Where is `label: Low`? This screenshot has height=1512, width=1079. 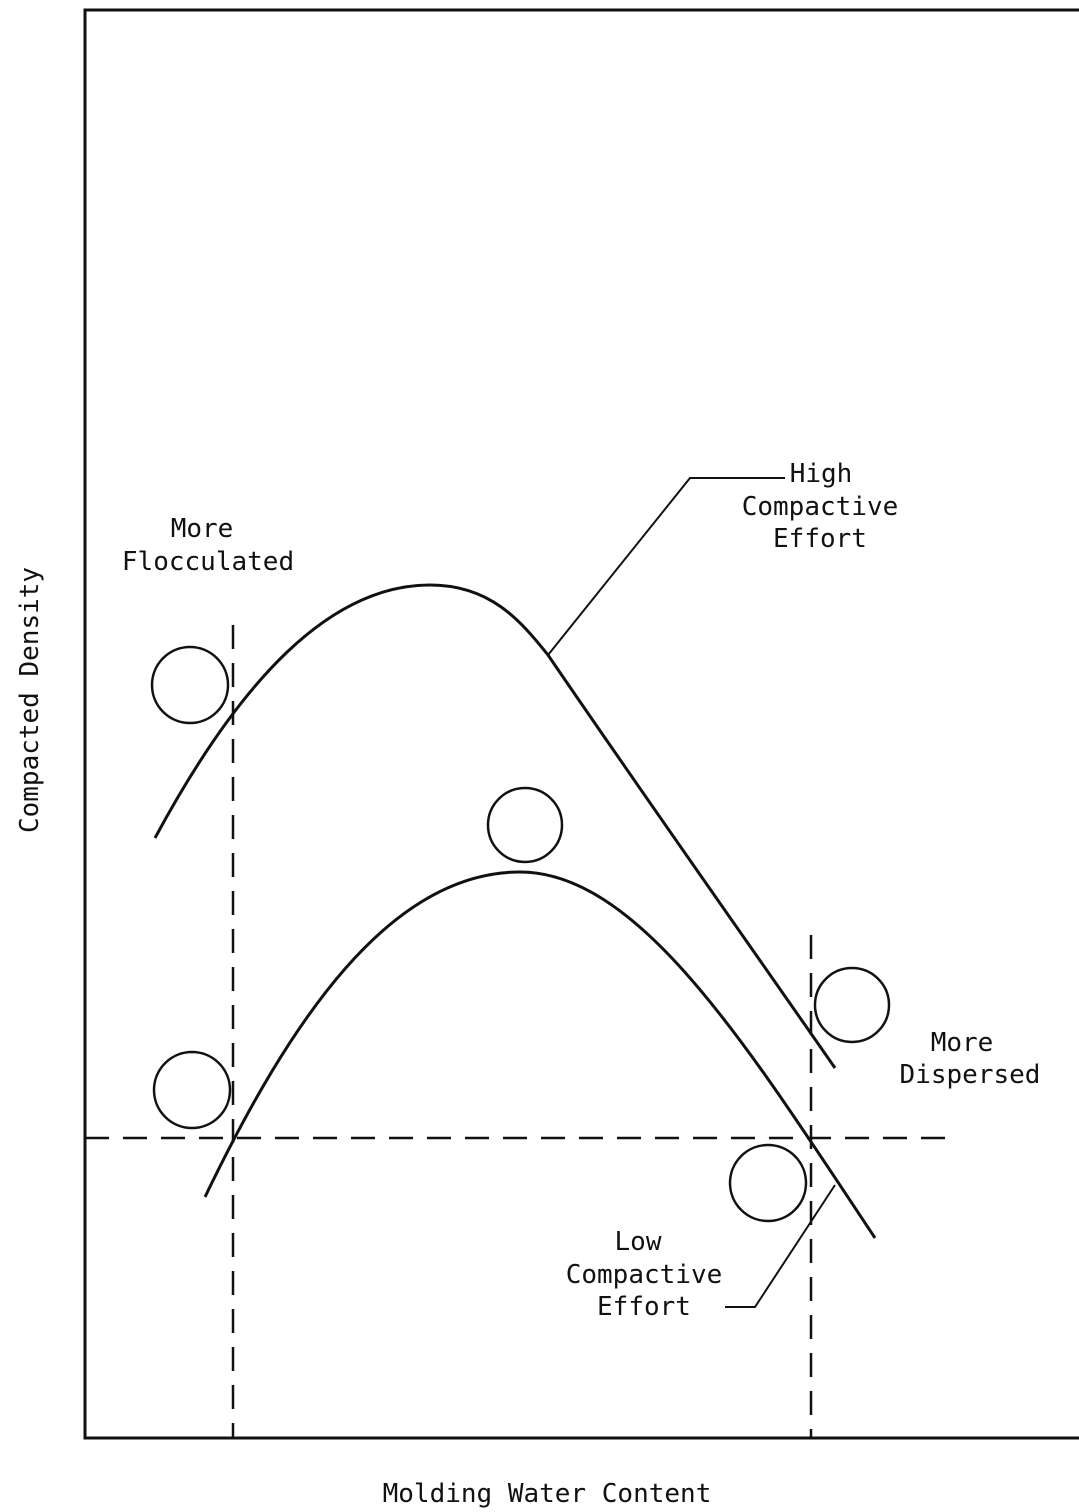 label: Low is located at coordinates (638, 1242).